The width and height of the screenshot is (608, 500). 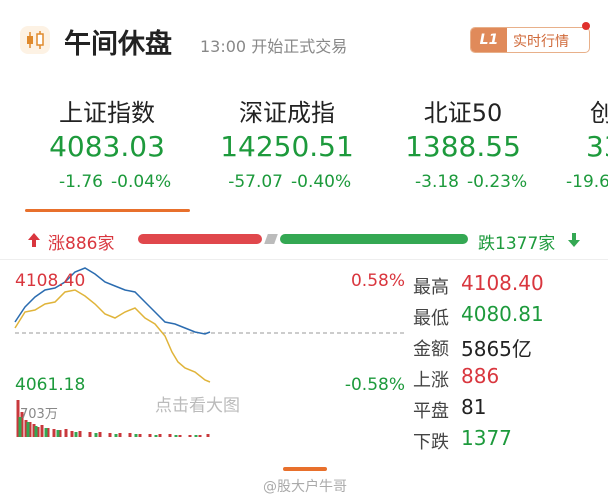 What do you see at coordinates (107, 146) in the screenshot?
I see `index-value: 4083.03` at bounding box center [107, 146].